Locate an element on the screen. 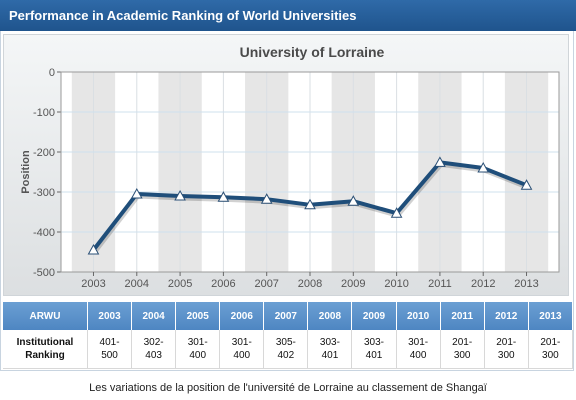 This screenshot has width=576, height=400. table-cell: 302- 403 is located at coordinates (154, 349).